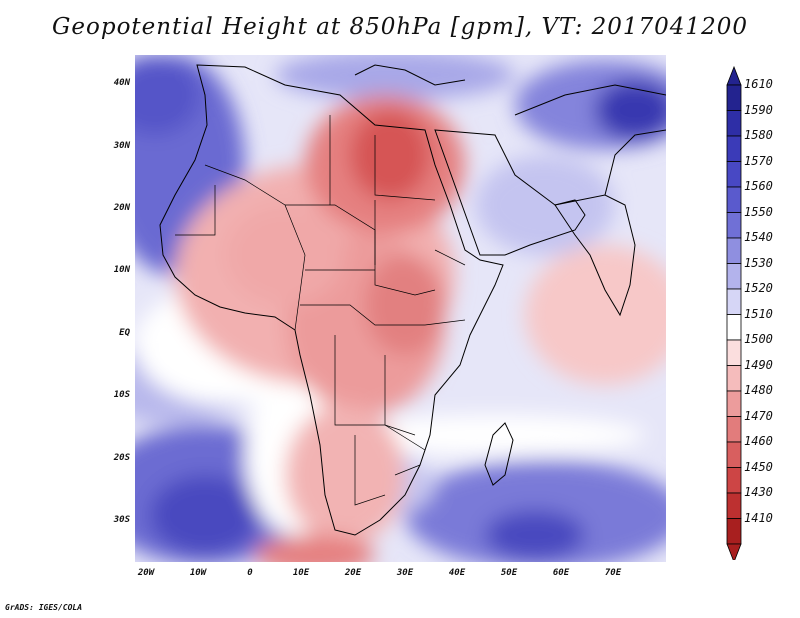 Image resolution: width=800 pixels, height=618 pixels. What do you see at coordinates (121, 208) in the screenshot?
I see `lat-label: 20N` at bounding box center [121, 208].